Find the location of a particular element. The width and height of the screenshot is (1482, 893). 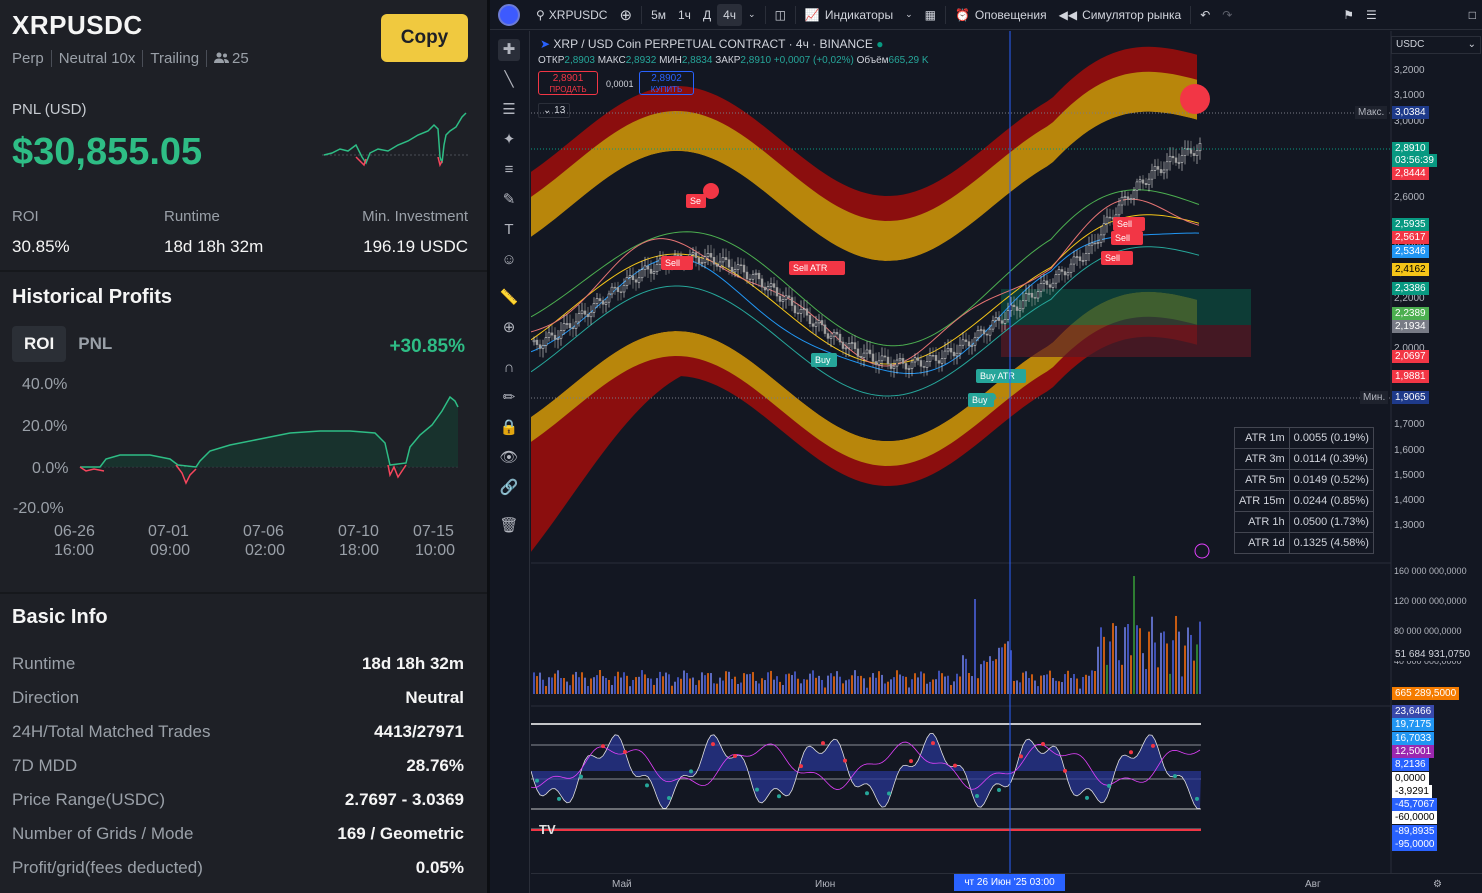

currency-select: USDC ⌄ is located at coordinates (1436, 45).